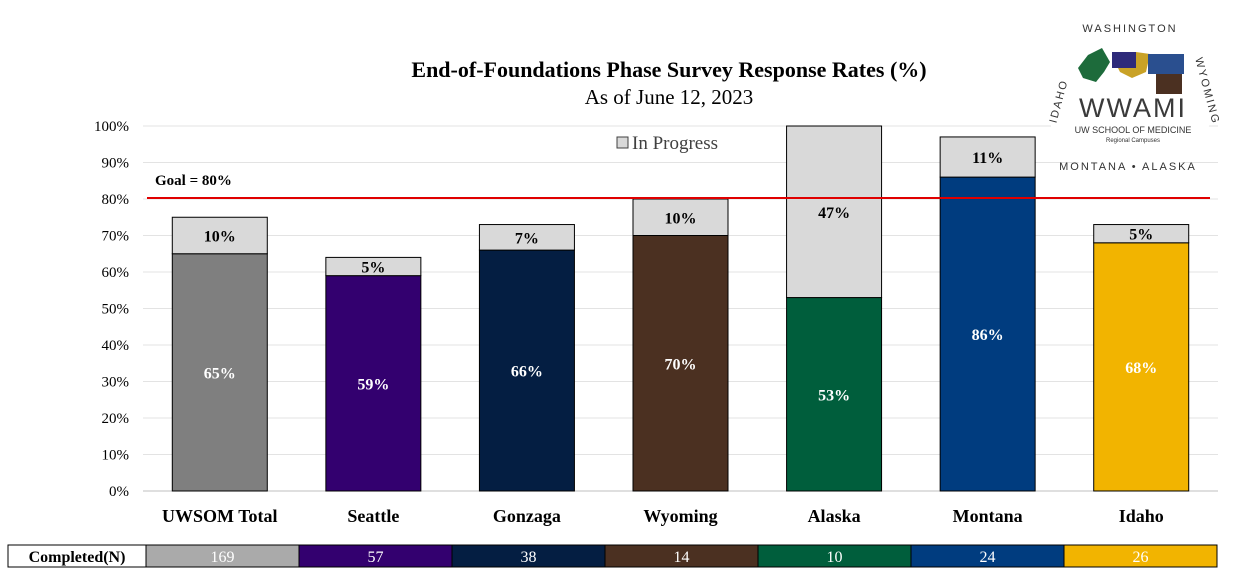 The image size is (1235, 571). What do you see at coordinates (119, 492) in the screenshot?
I see `y-tick-label: 0%` at bounding box center [119, 492].